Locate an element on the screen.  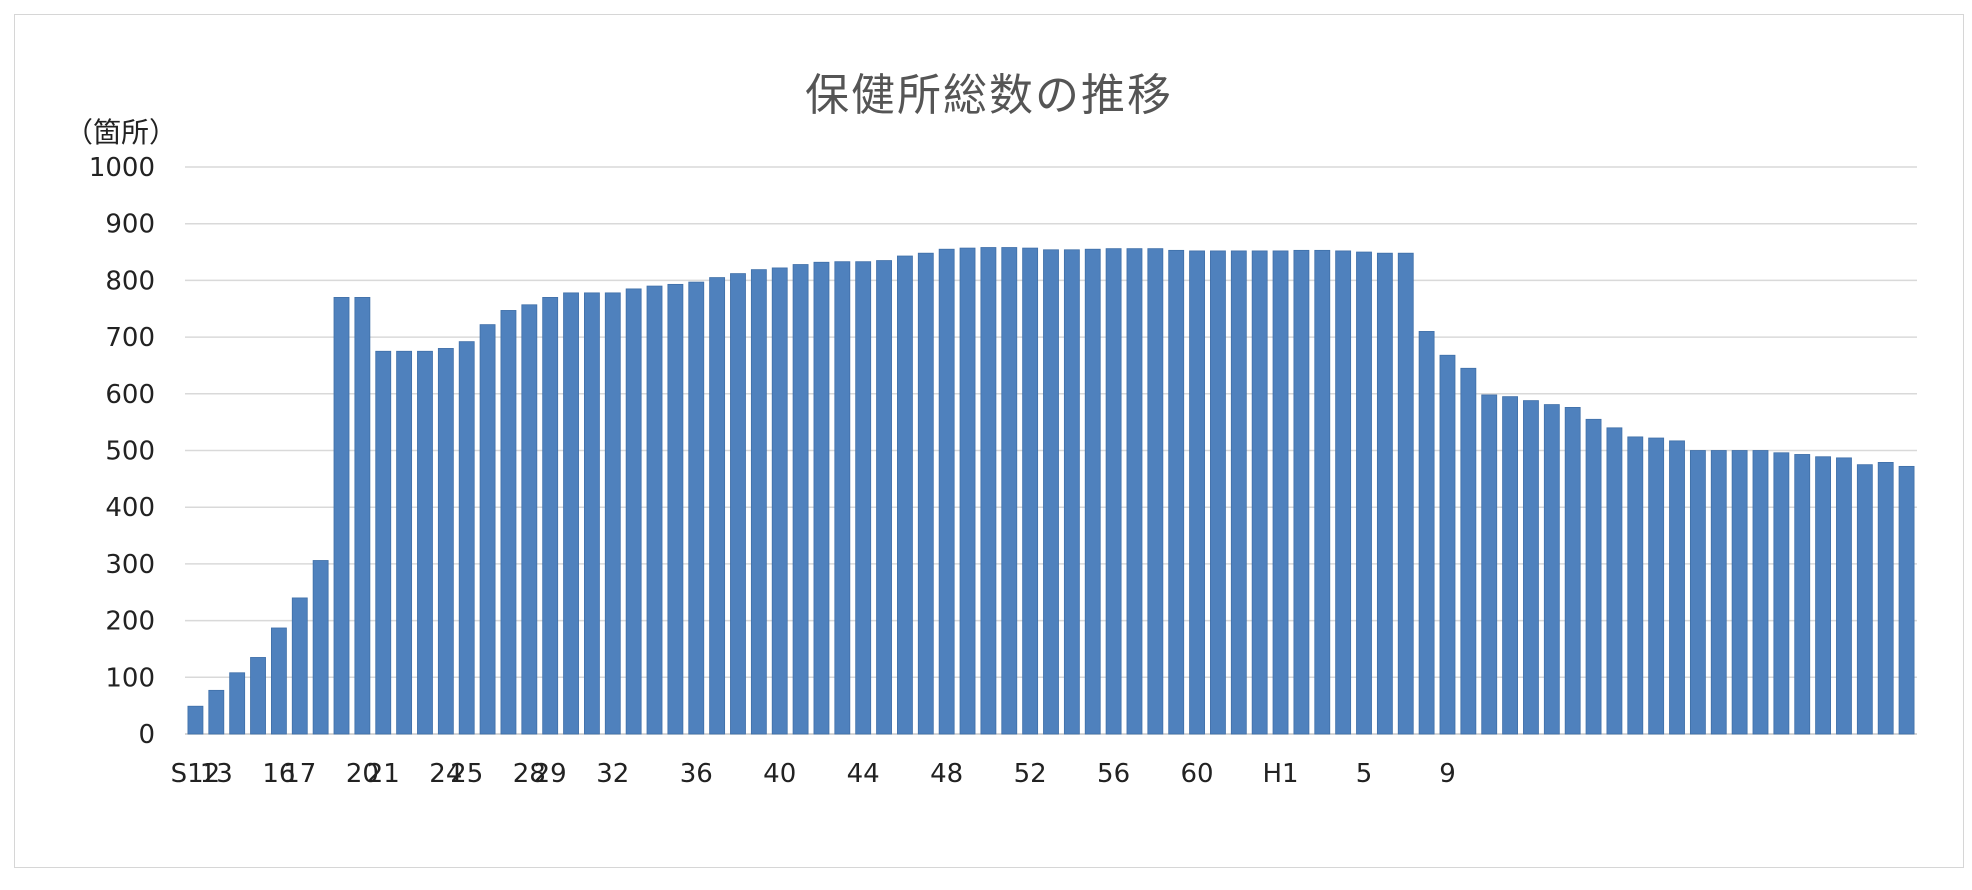
y-tick-label: 900 is located at coordinates (130, 225).